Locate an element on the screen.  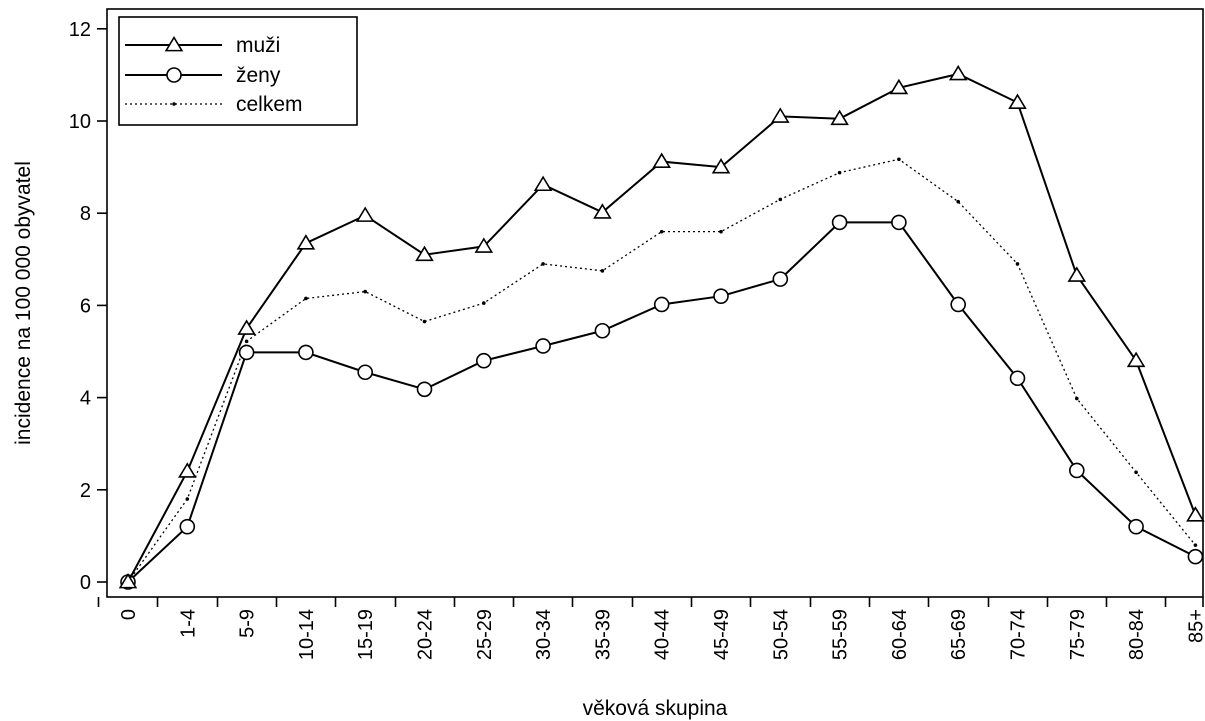
x-tick-label: 75-79 is located at coordinates (1078, 634).